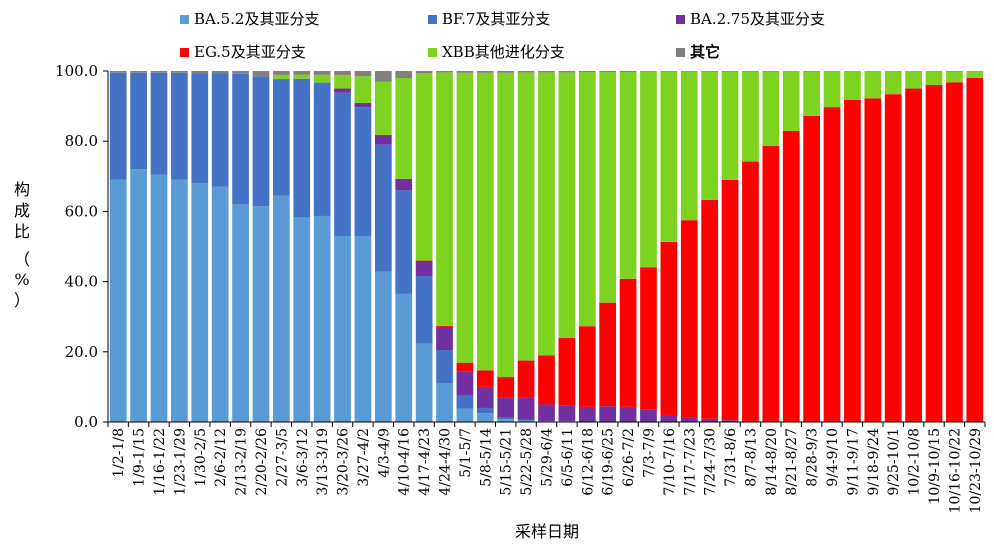  Describe the element at coordinates (526, 72) in the screenshot. I see `bar-segment-s5-c20` at that location.